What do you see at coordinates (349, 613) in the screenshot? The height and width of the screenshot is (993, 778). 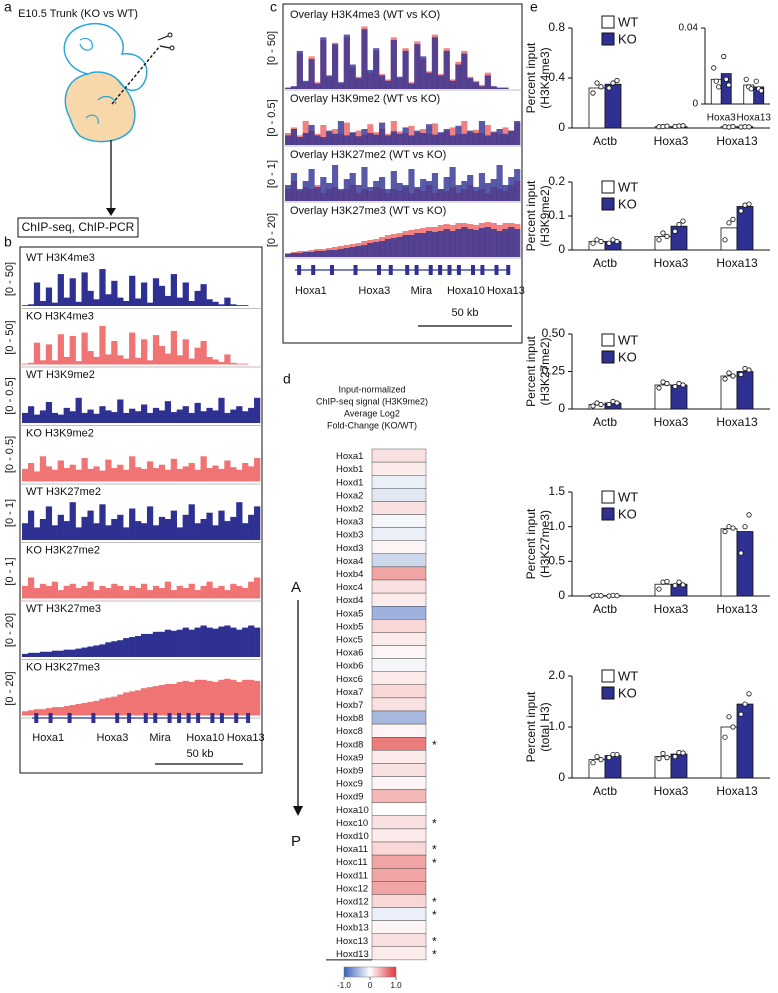 I see `gene-label: Hoxa5` at bounding box center [349, 613].